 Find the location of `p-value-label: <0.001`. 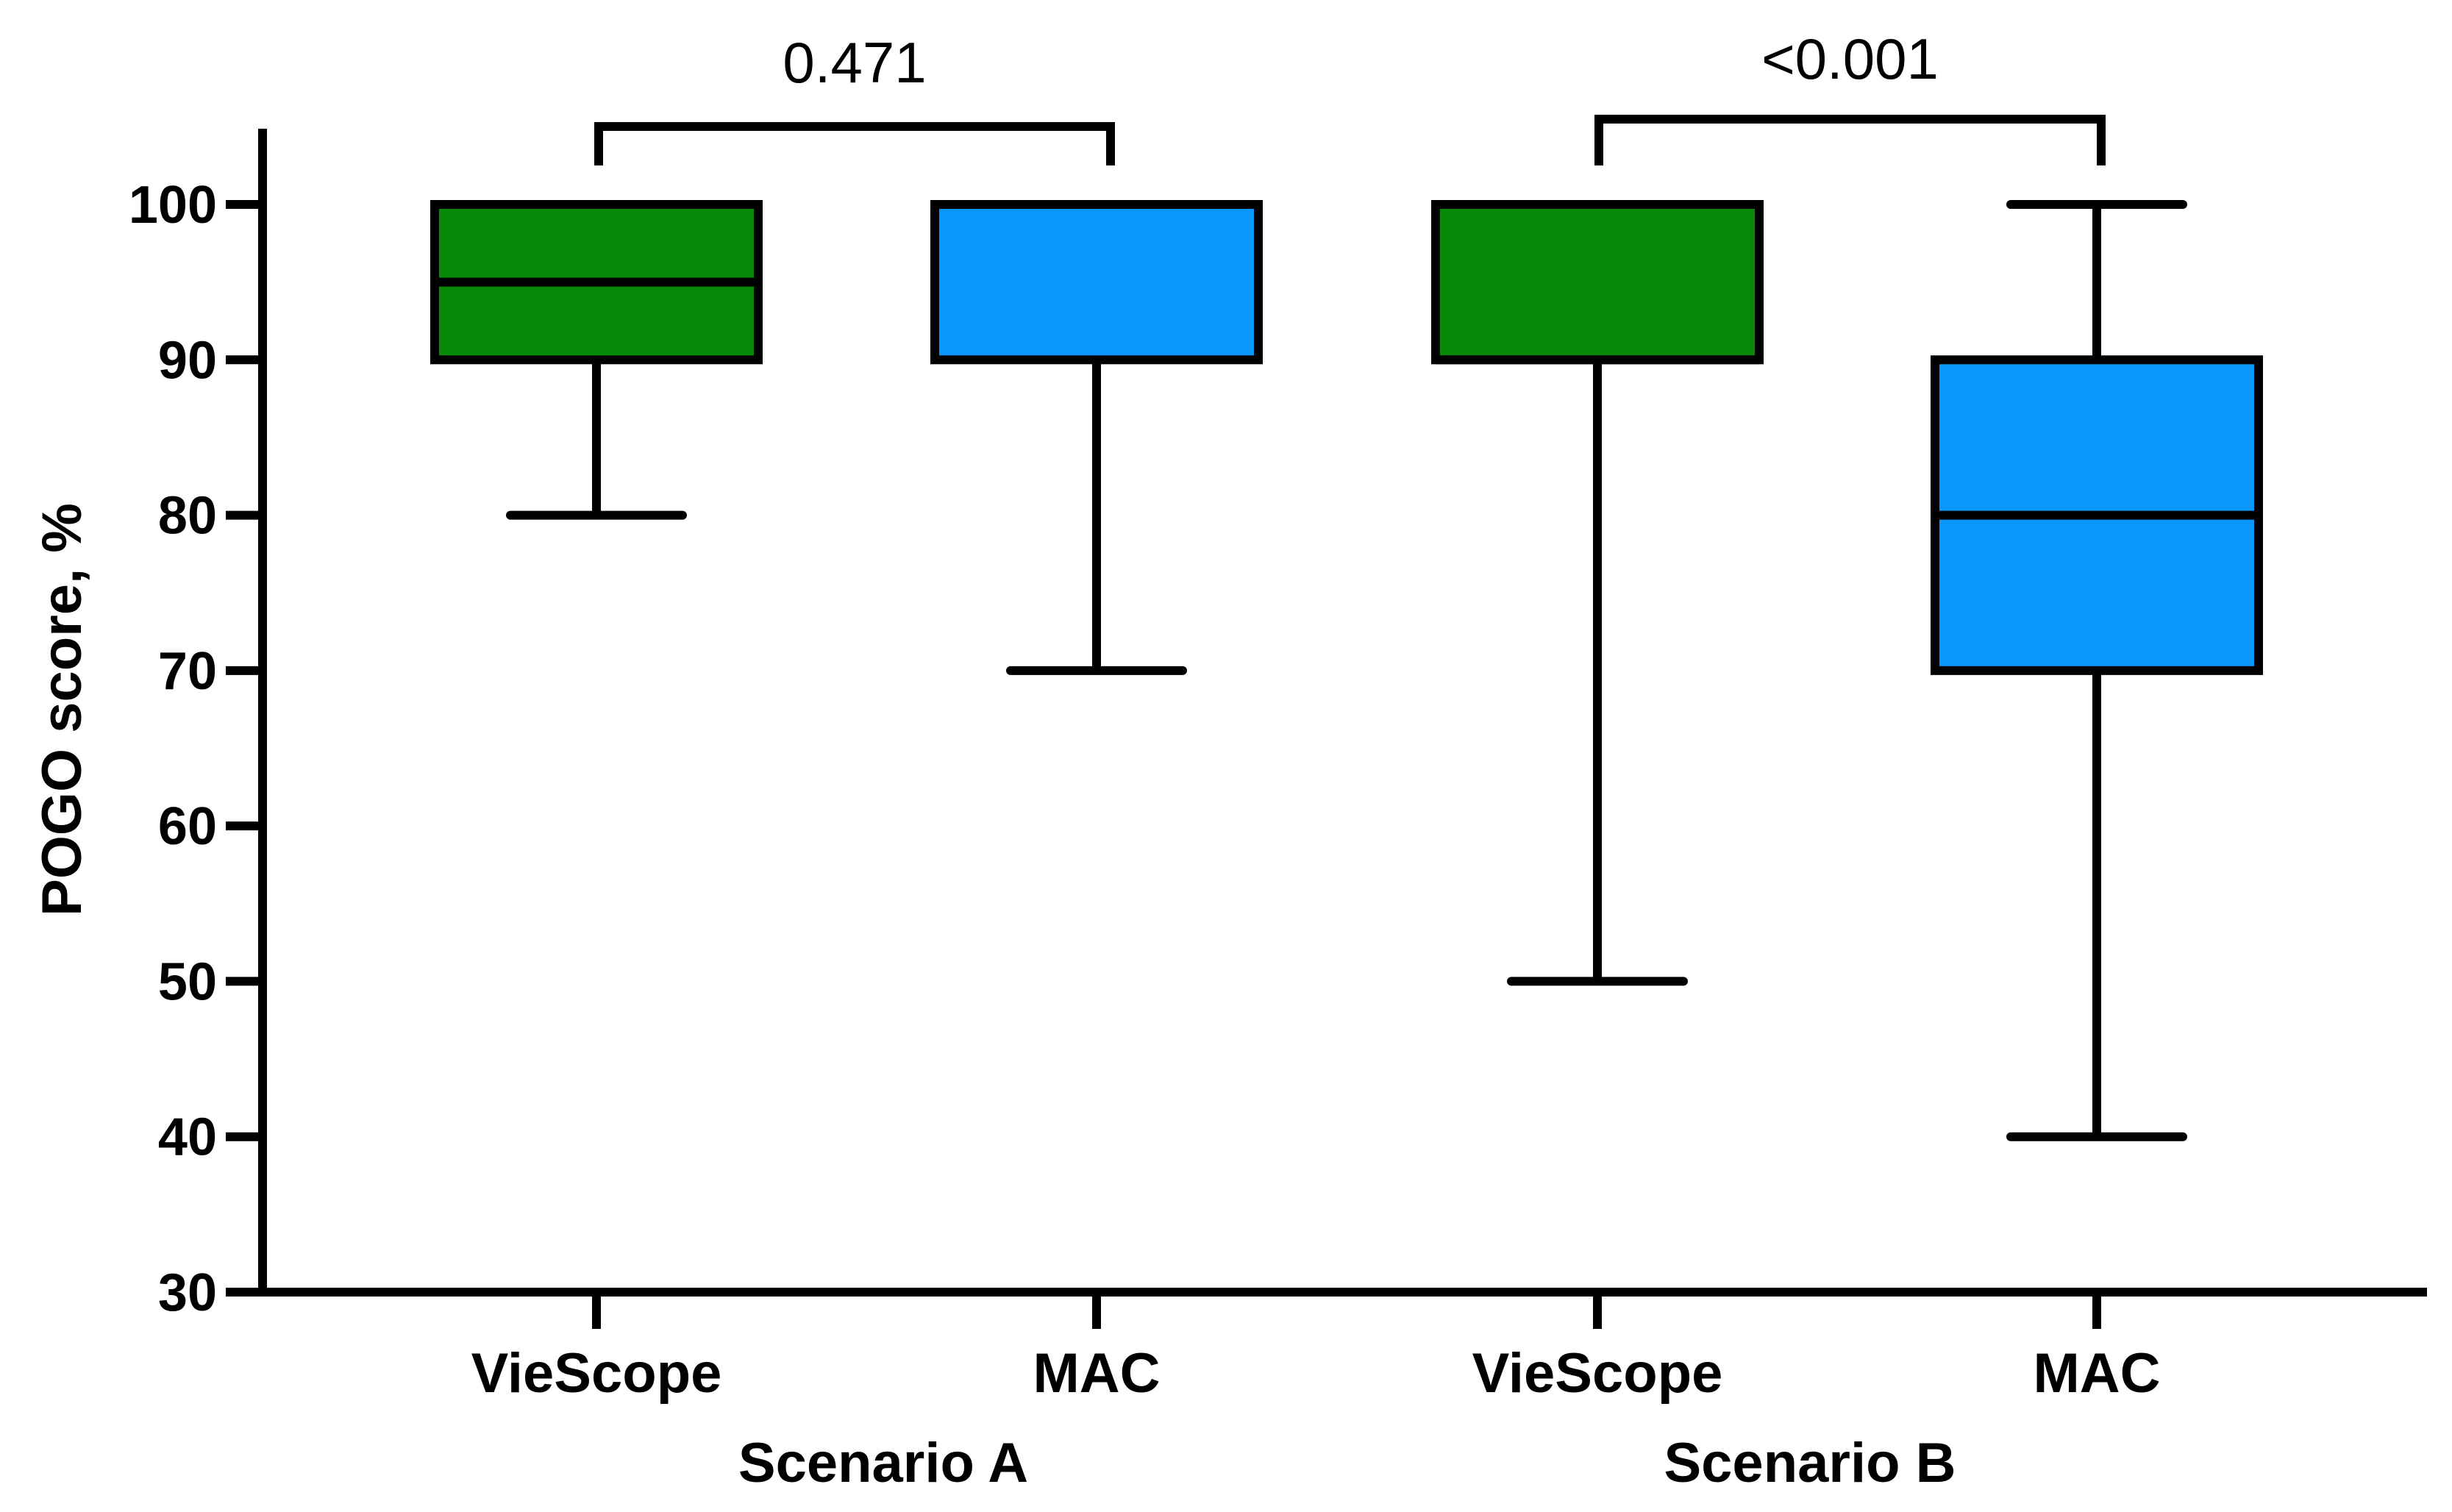

p-value-label: <0.001 is located at coordinates (1850, 59).